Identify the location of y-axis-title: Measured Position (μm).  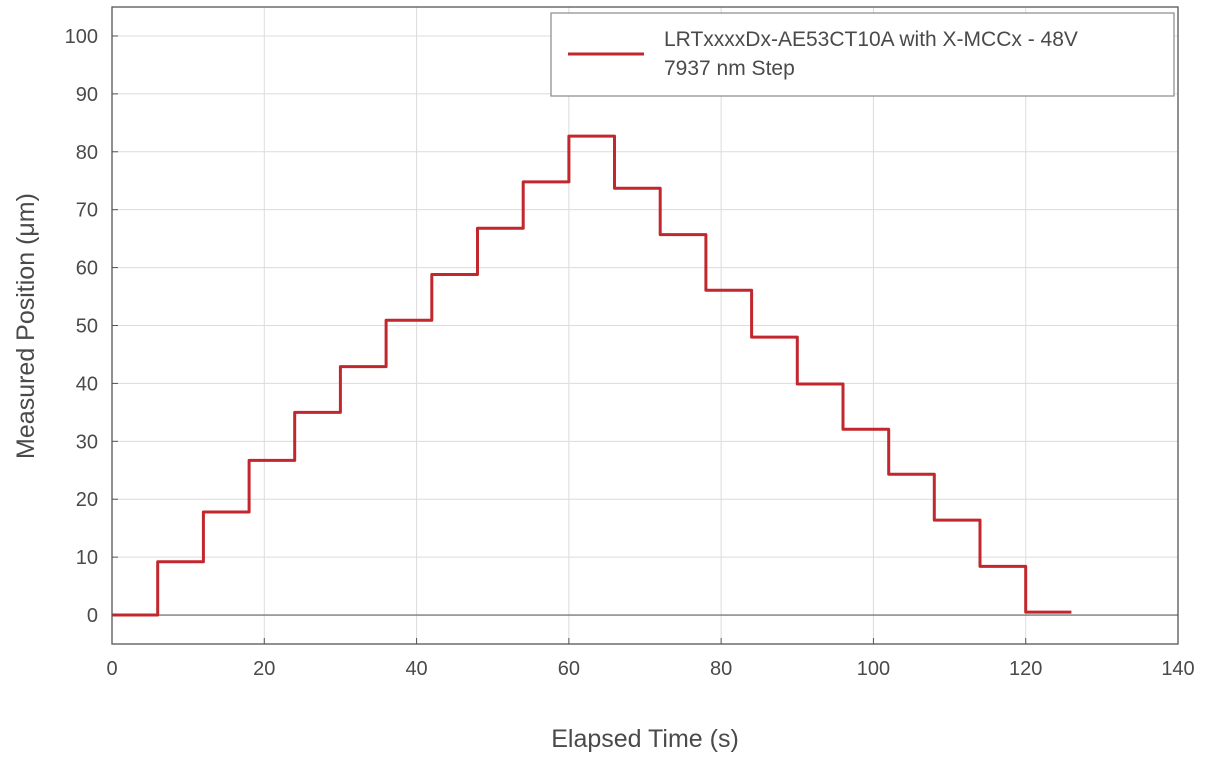
(26, 326).